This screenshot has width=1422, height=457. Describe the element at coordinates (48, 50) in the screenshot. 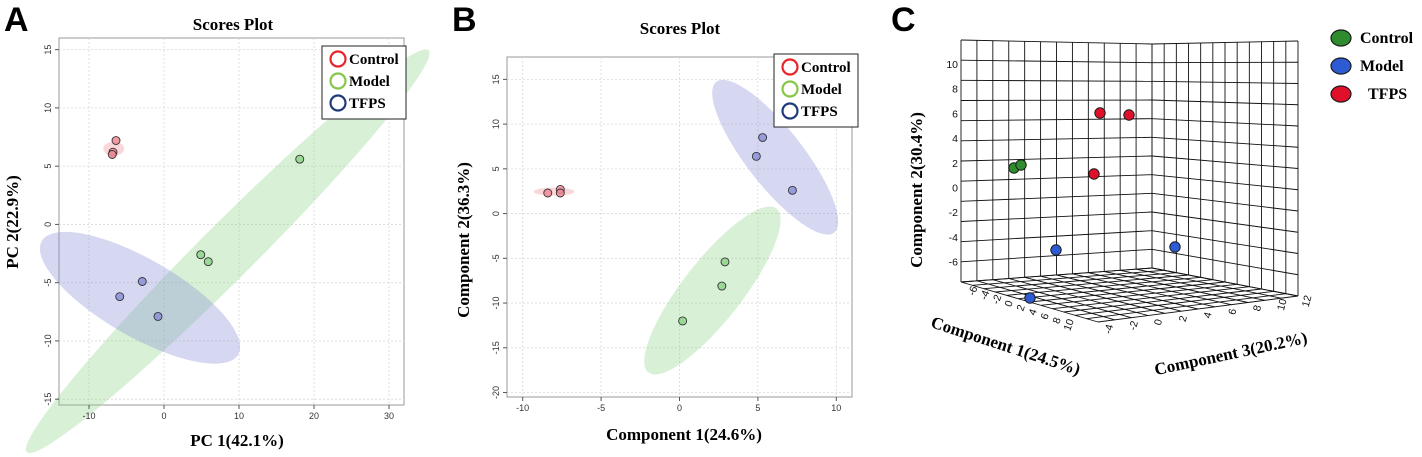

I see `panel-a-y-tick-label: 15` at that location.